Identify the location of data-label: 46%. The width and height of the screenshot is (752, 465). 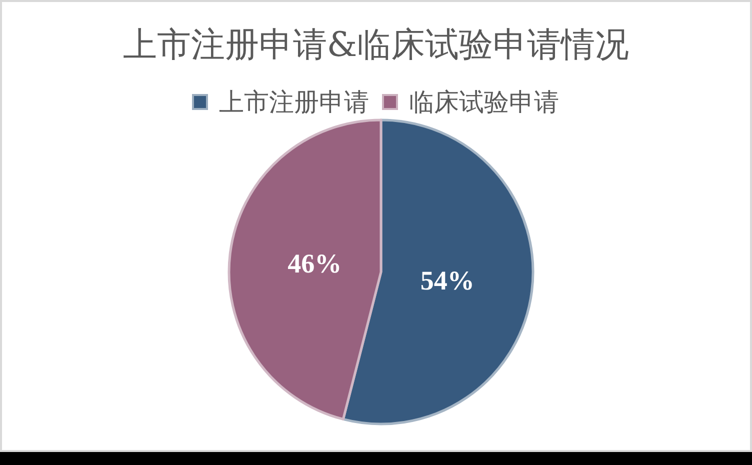
(315, 263).